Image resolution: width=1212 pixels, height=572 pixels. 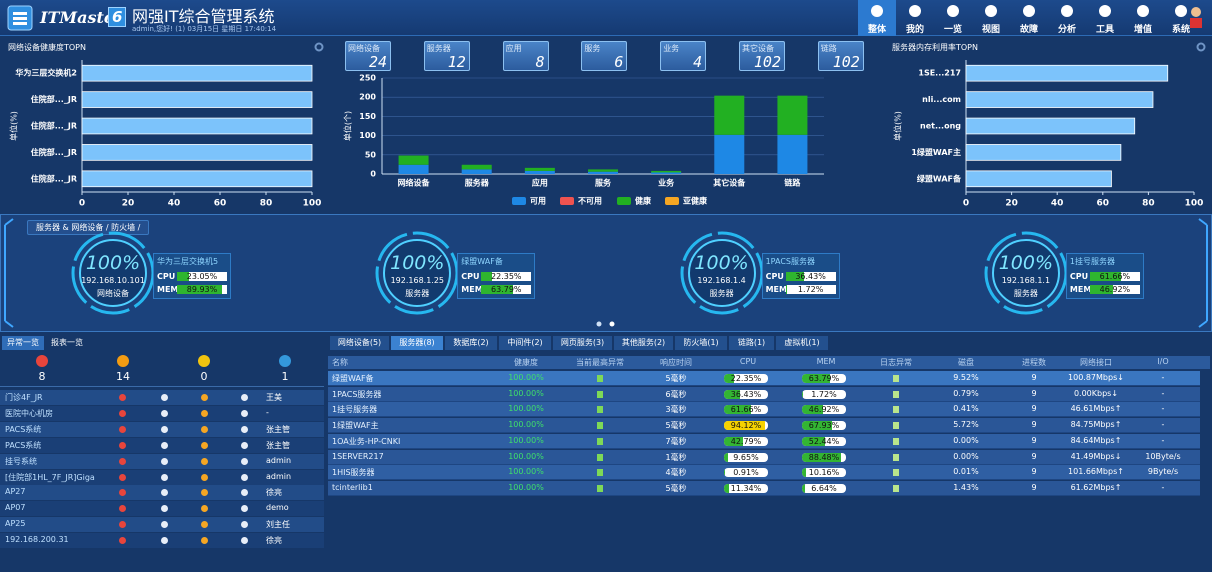 I want to click on alarm-row: 192.168.200.31 徐亮, so click(x=162, y=541).